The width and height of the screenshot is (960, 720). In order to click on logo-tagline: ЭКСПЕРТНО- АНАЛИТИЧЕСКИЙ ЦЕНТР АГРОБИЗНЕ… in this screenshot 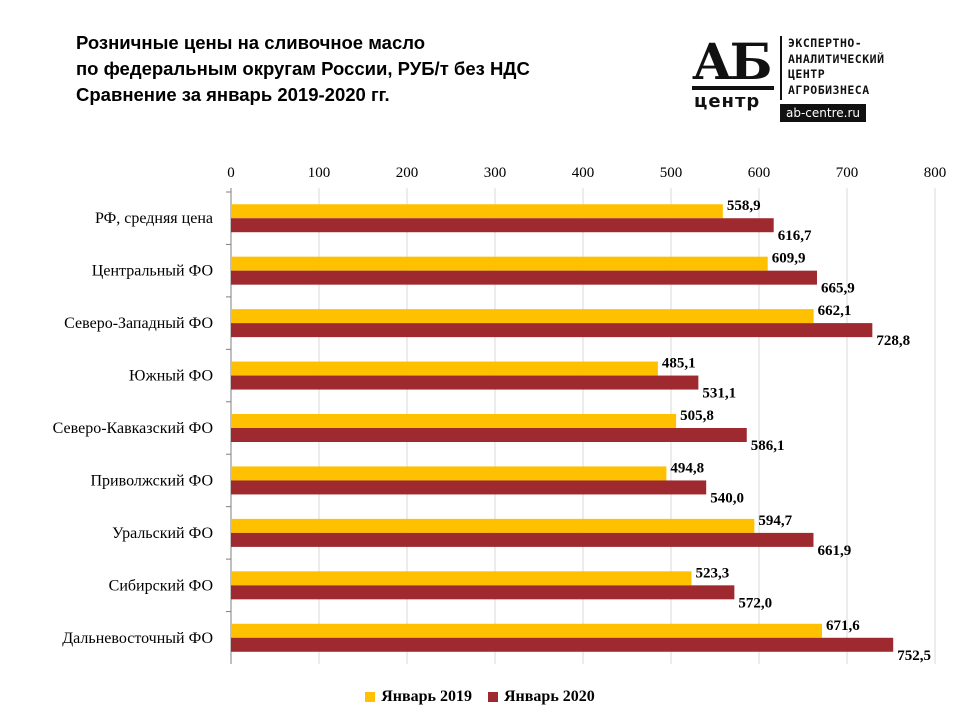, I will do `click(868, 67)`.